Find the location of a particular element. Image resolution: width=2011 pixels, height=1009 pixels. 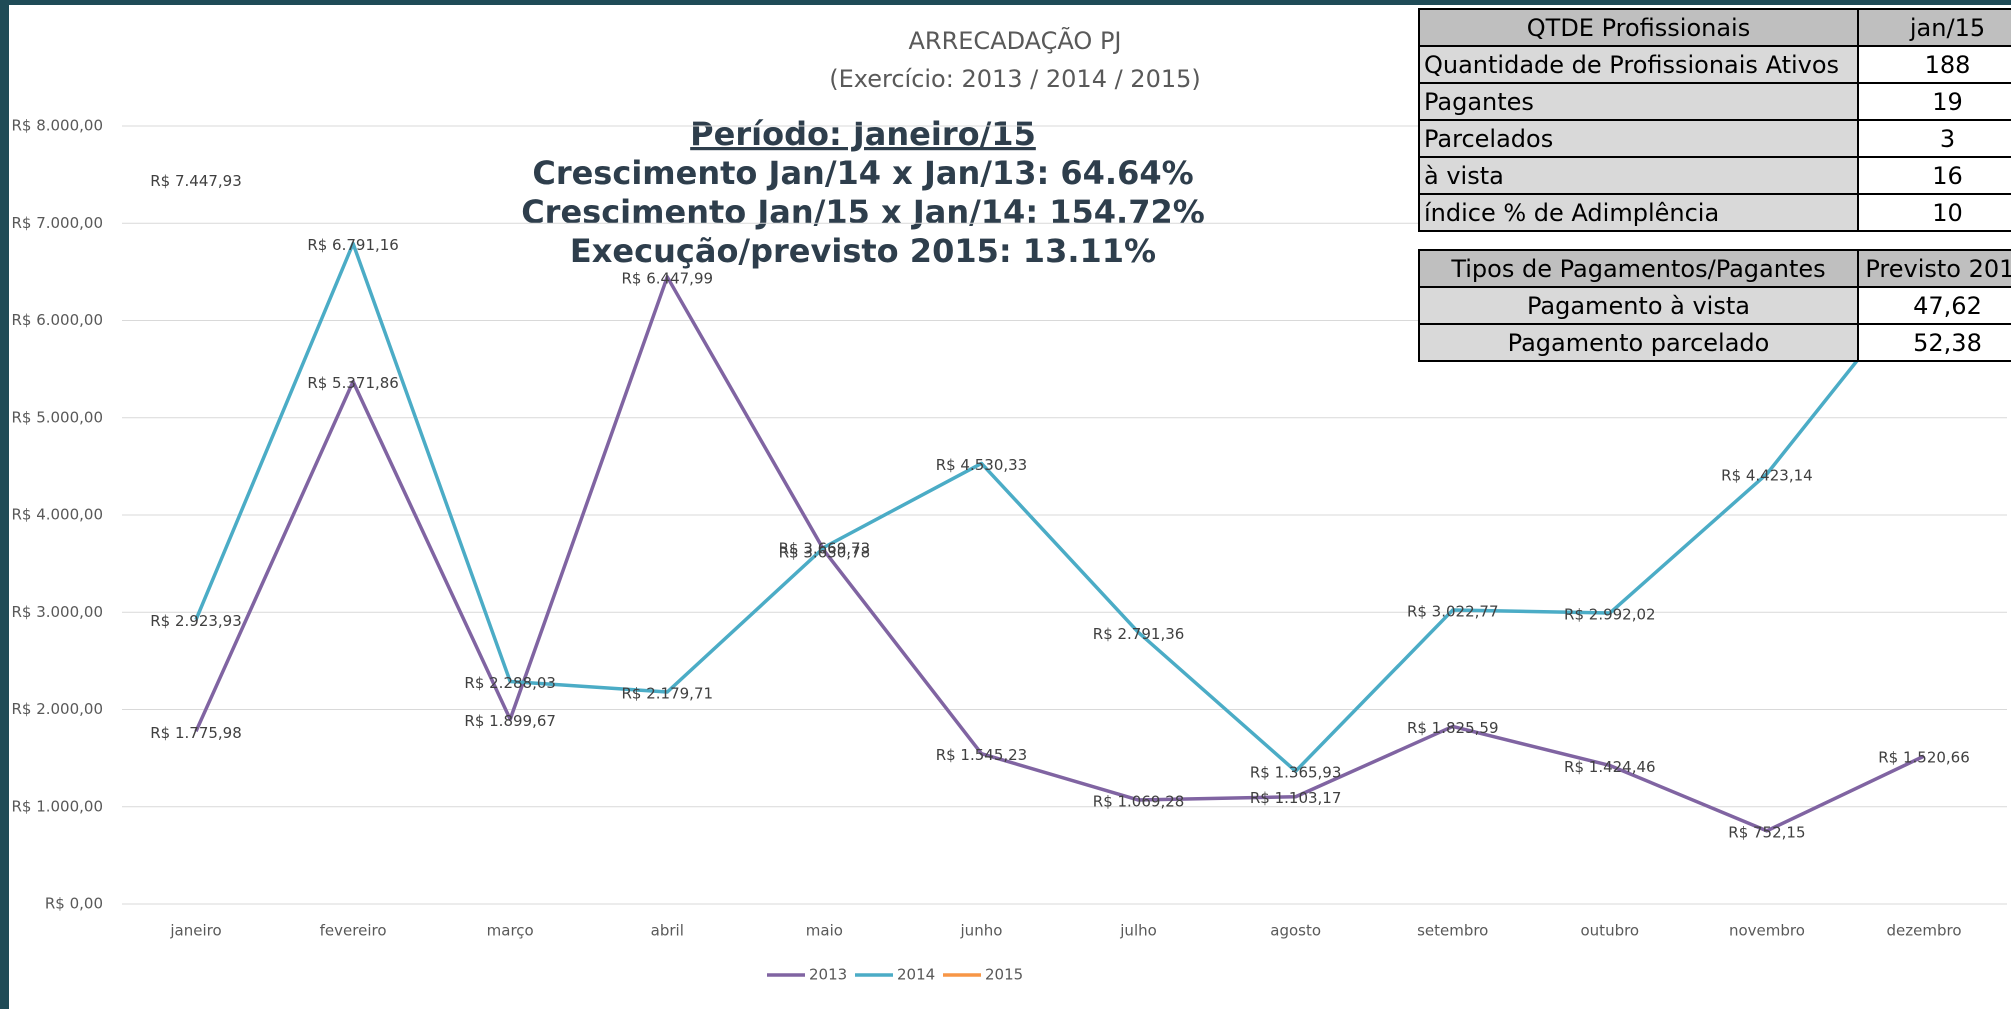

table-row: Pagamento à vista 47,62 is located at coordinates (1714, 305).